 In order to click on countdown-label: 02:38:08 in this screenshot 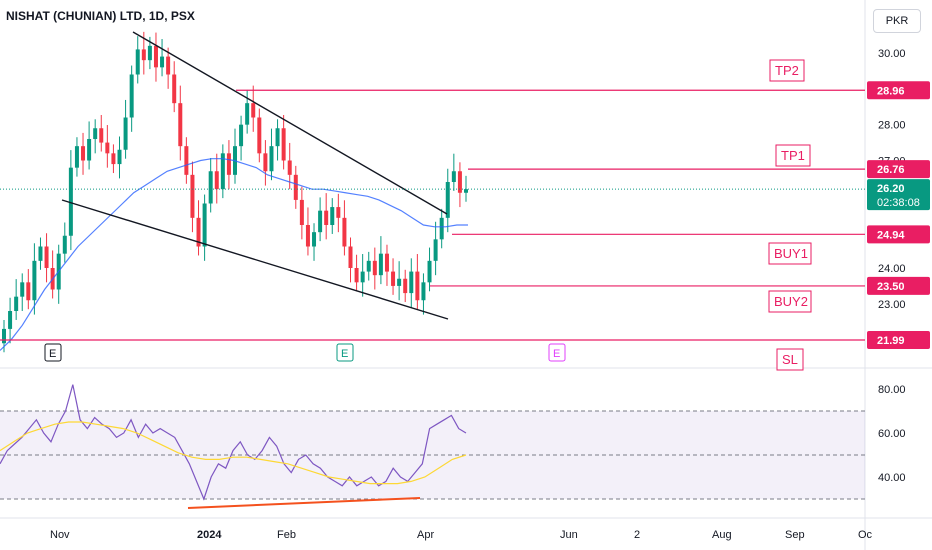, I will do `click(898, 203)`.